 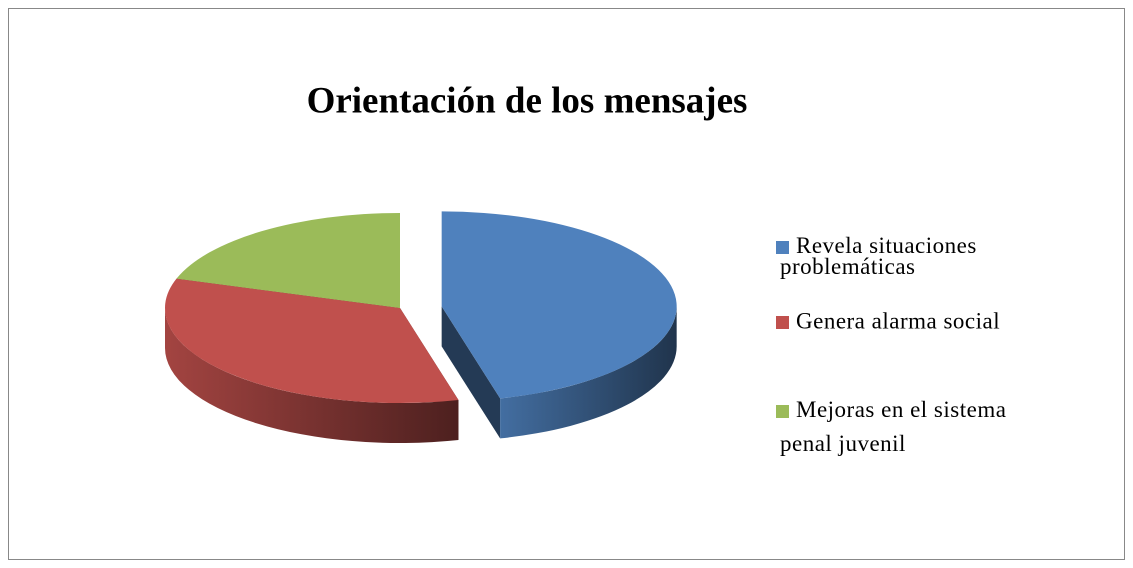 What do you see at coordinates (893, 426) in the screenshot?
I see `legend-label: Mejoras en el sistema penal juvenil` at bounding box center [893, 426].